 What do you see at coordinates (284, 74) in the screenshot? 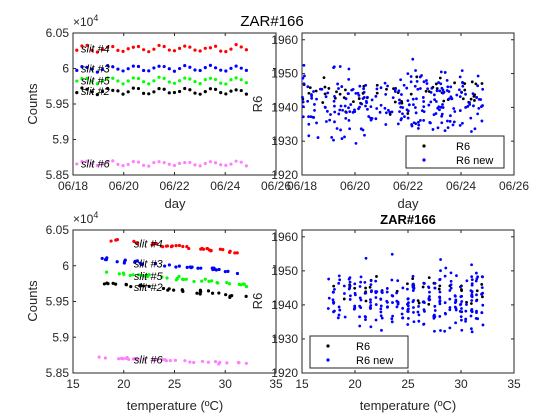
I see `y-tick-label: 1950` at bounding box center [284, 74].